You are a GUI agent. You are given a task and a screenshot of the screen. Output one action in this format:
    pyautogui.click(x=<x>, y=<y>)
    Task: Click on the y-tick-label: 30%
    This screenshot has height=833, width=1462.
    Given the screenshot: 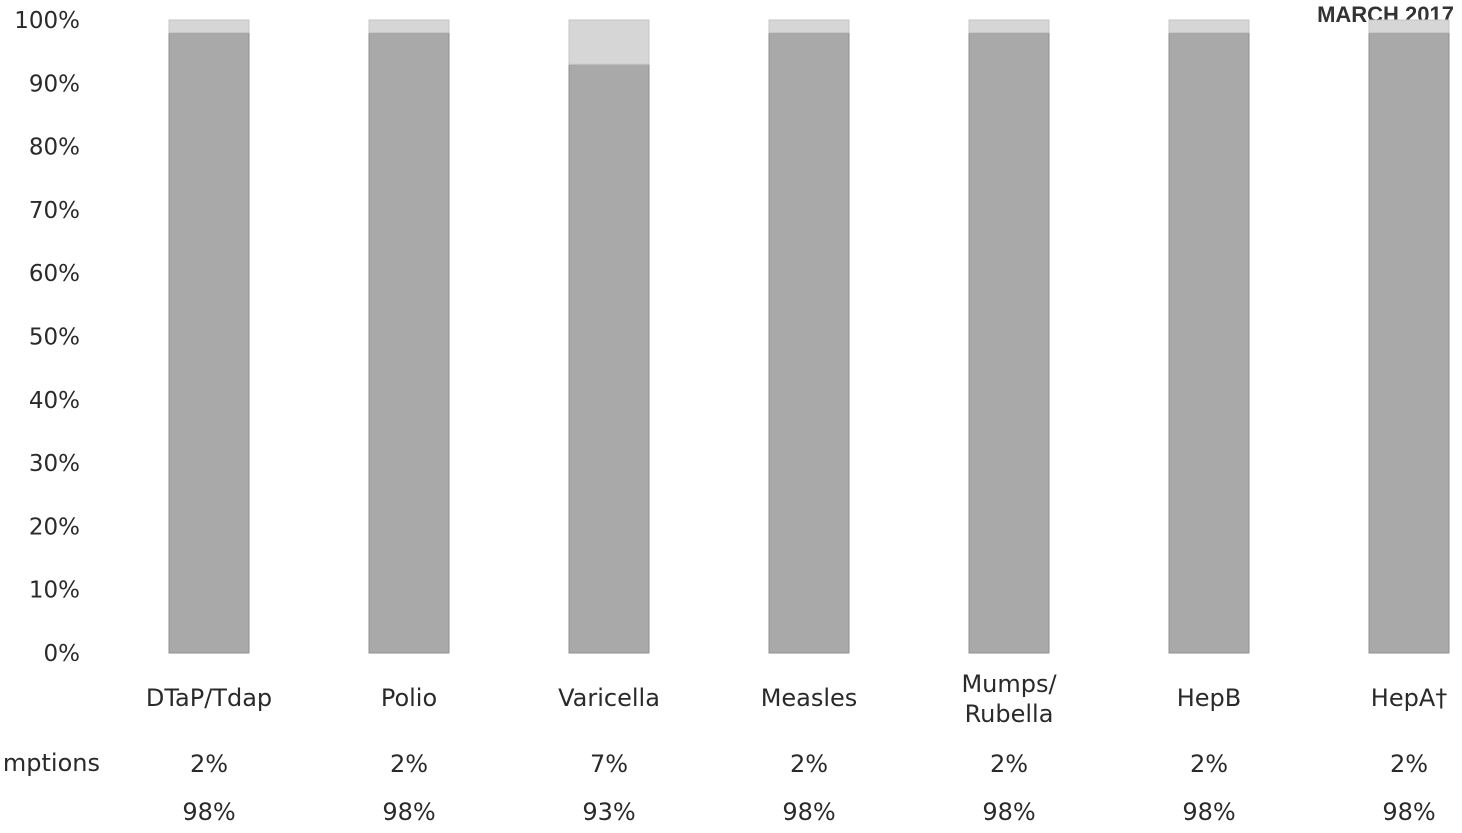 What is the action you would take?
    pyautogui.click(x=54, y=464)
    